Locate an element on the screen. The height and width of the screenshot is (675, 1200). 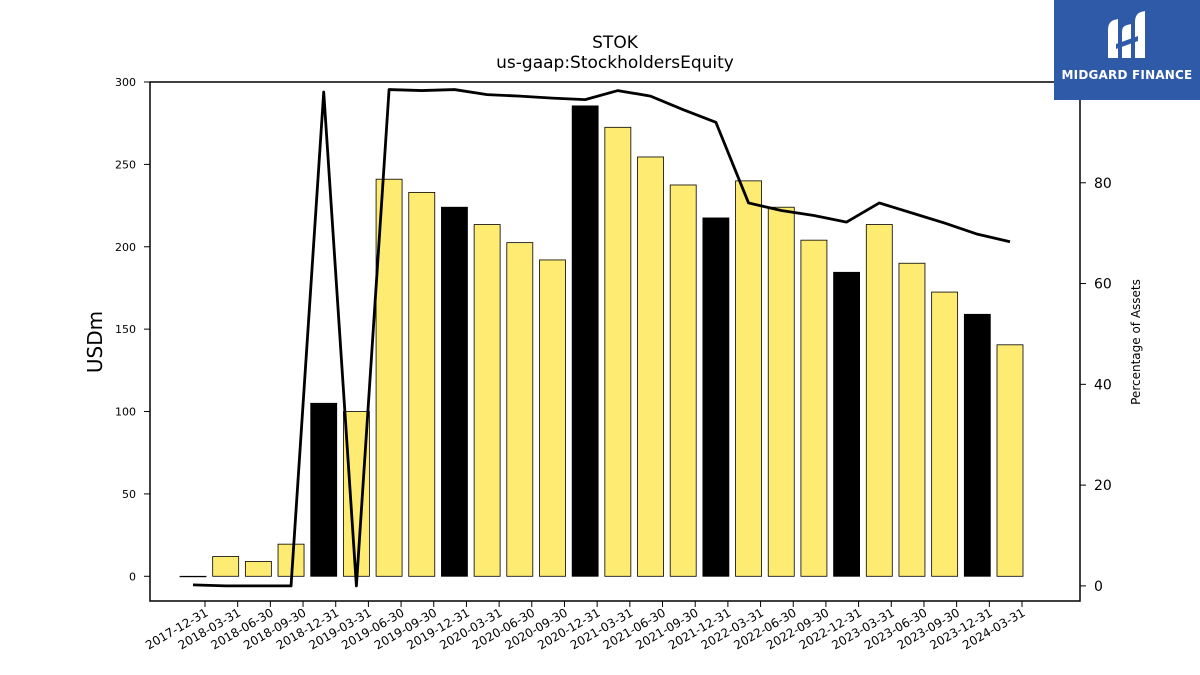
y-tick-label: 300 is located at coordinates (125, 82).